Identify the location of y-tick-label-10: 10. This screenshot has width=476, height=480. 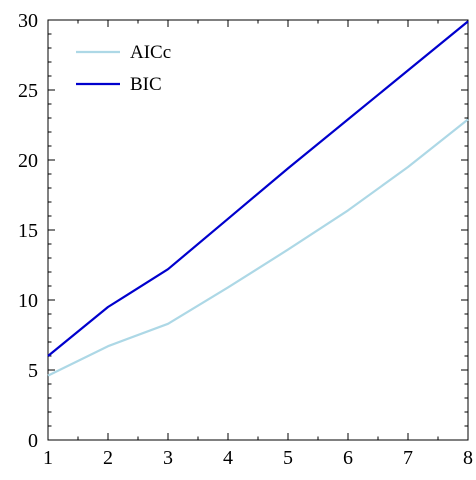
(28, 301).